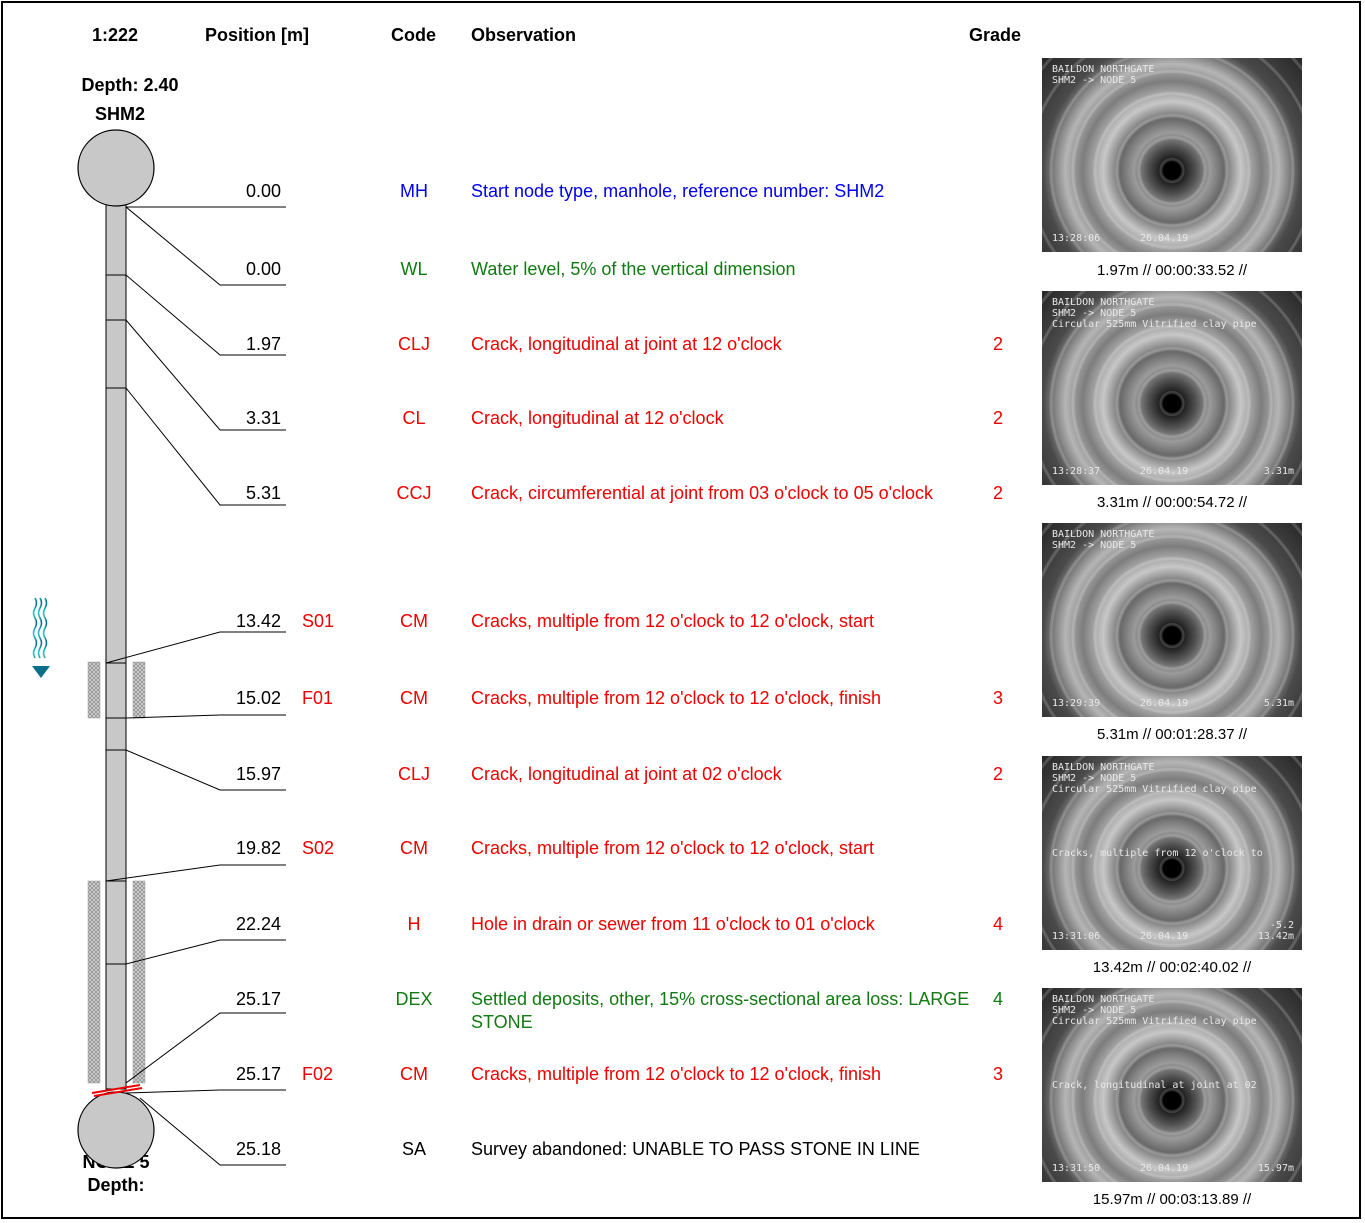 This screenshot has width=1365, height=1223. I want to click on observation-code: H, so click(414, 924).